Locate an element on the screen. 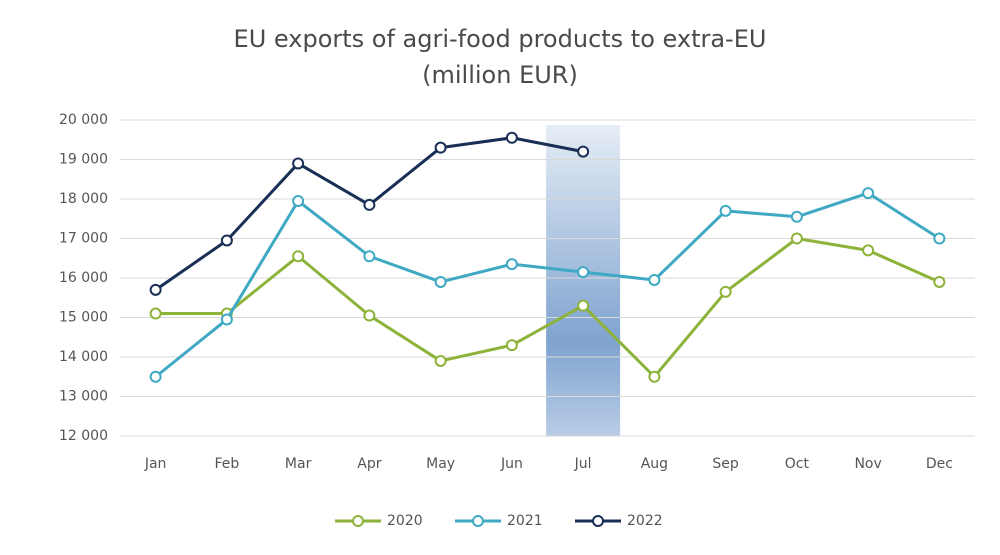 This screenshot has width=1000, height=555. y-tick-label: 12 000 is located at coordinates (83, 436).